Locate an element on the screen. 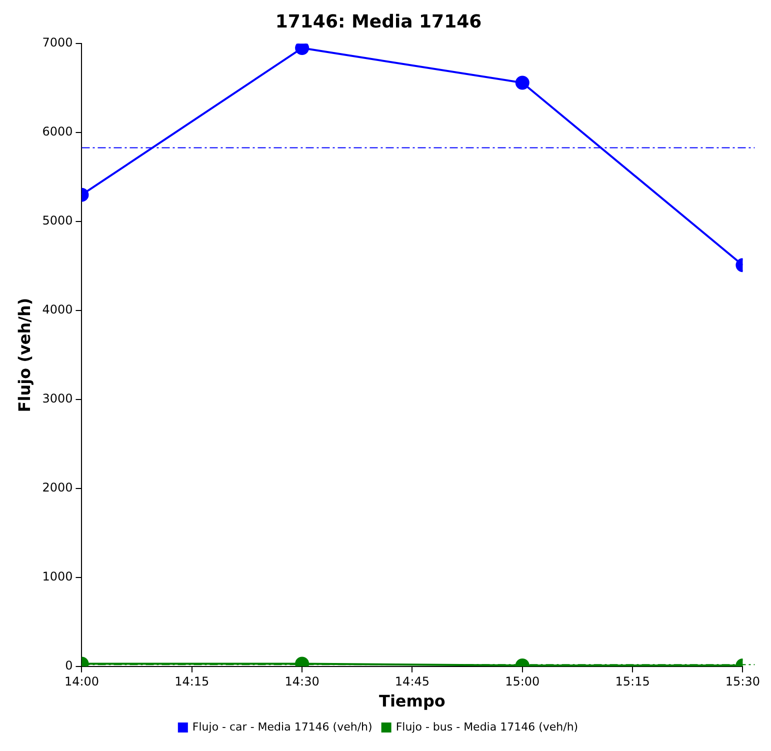 The height and width of the screenshot is (751, 771). legend-label: Flujo - car - Media 17146 (veh/h) is located at coordinates (282, 727).